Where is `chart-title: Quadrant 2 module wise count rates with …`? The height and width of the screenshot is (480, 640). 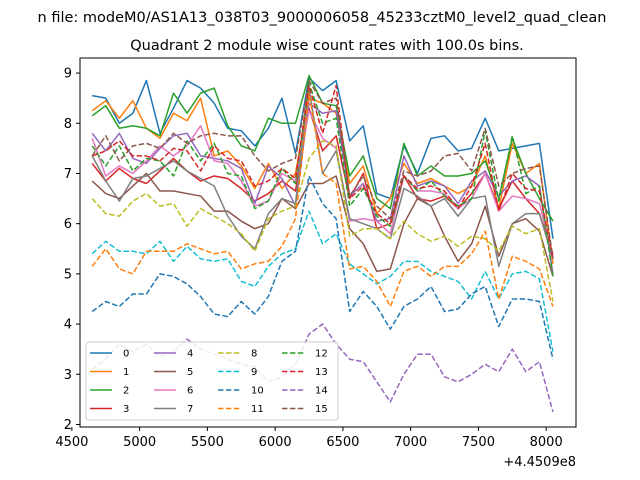
chart-title: Quadrant 2 module wise count rates with … is located at coordinates (327, 46).